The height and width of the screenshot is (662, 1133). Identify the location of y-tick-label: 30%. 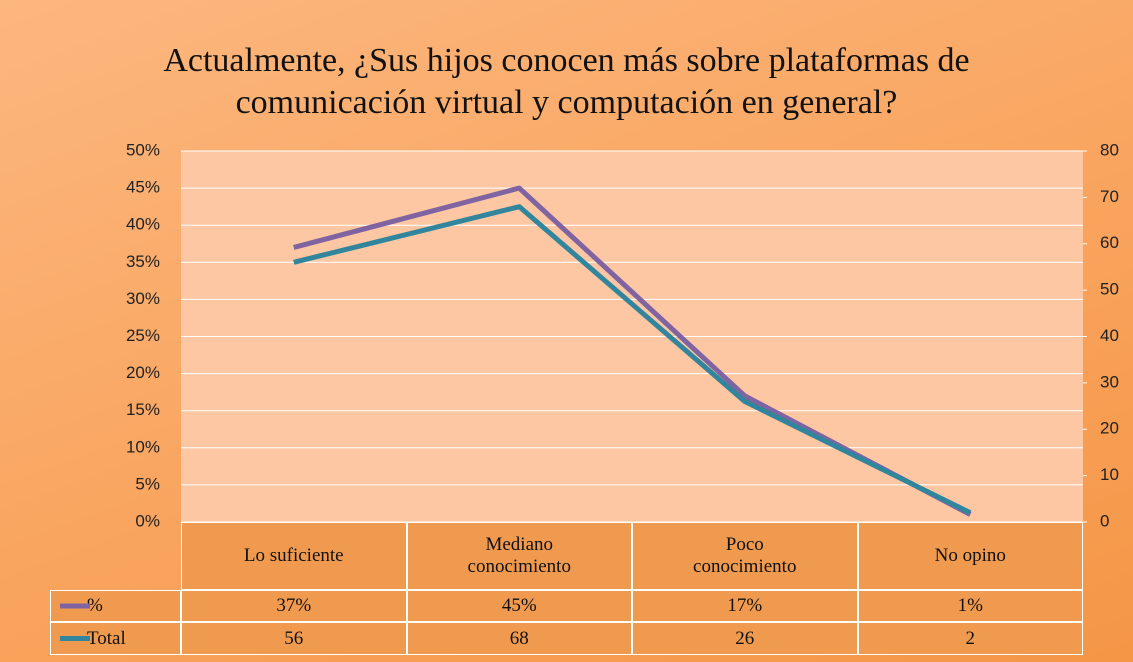
(143, 298).